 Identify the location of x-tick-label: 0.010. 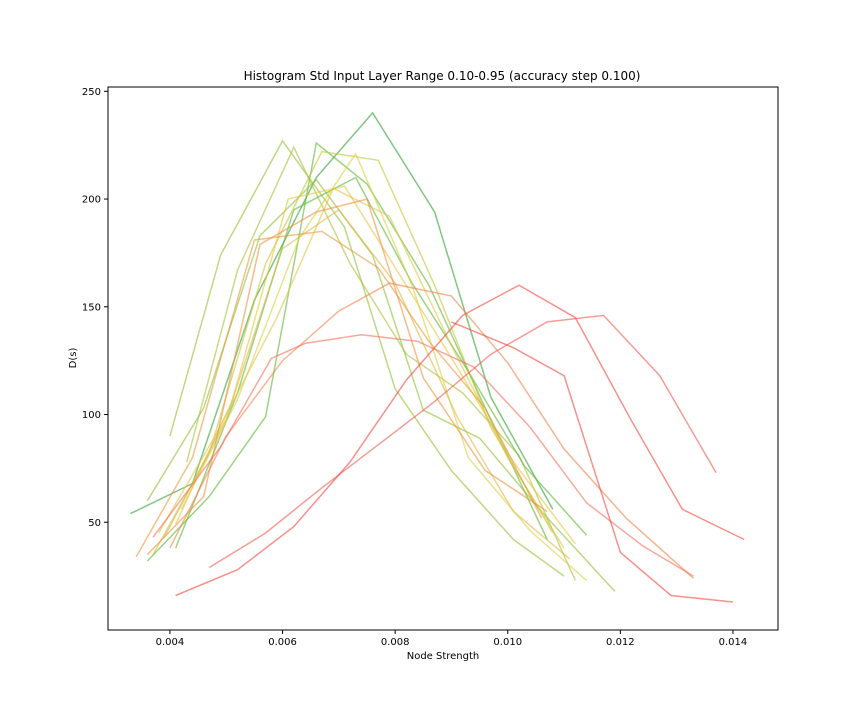
(507, 642).